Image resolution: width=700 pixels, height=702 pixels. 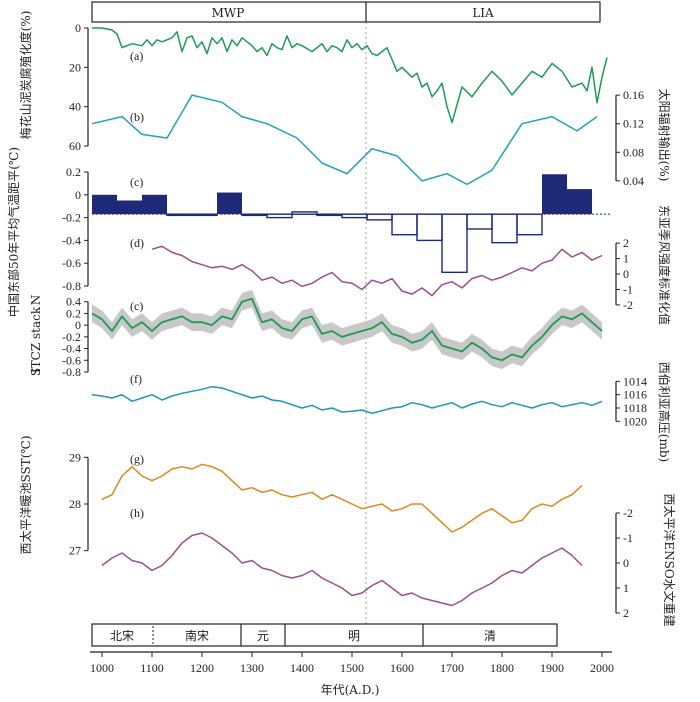 What do you see at coordinates (352, 224) in the screenshot?
I see `temperature-anomaly-bars` at bounding box center [352, 224].